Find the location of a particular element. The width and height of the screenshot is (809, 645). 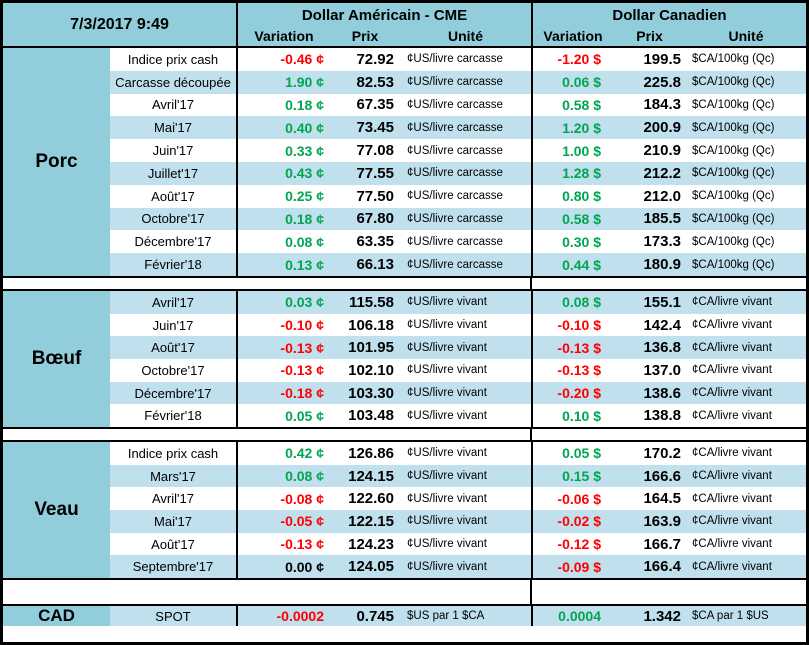

ca-prix-value: 173.3 is located at coordinates (662, 242).